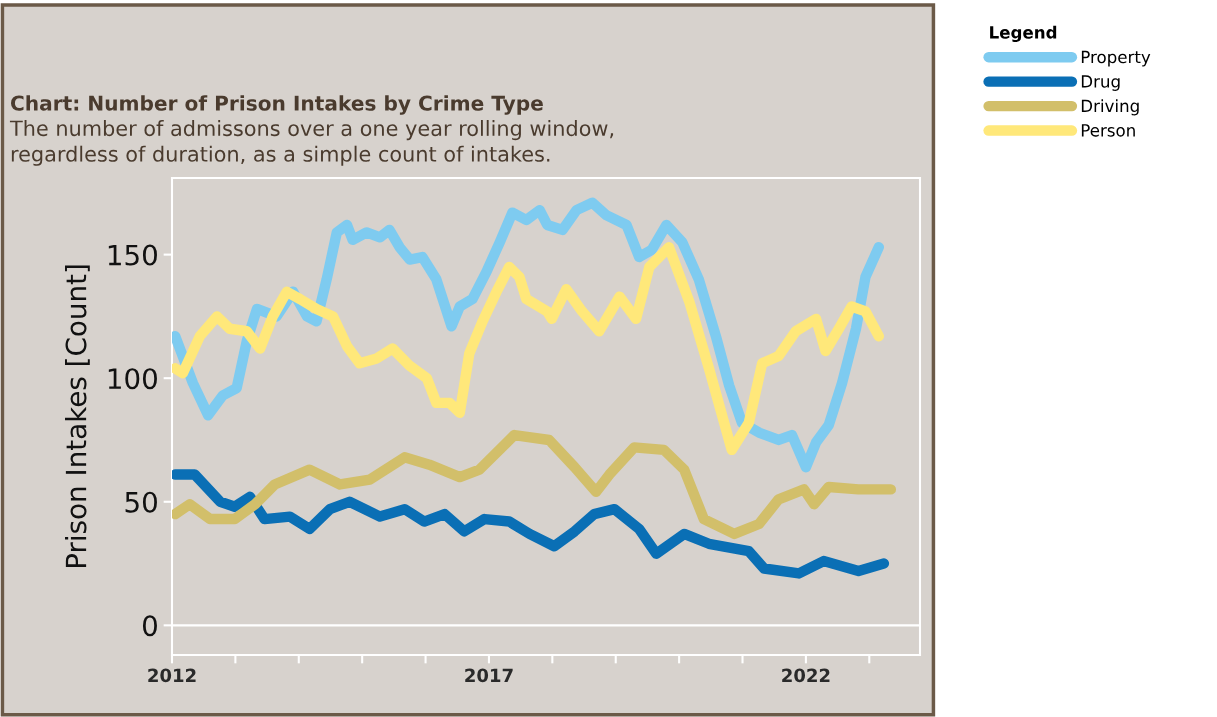 This screenshot has width=1217, height=717. Describe the element at coordinates (1023, 34) in the screenshot. I see `legend-title: Legend` at that location.